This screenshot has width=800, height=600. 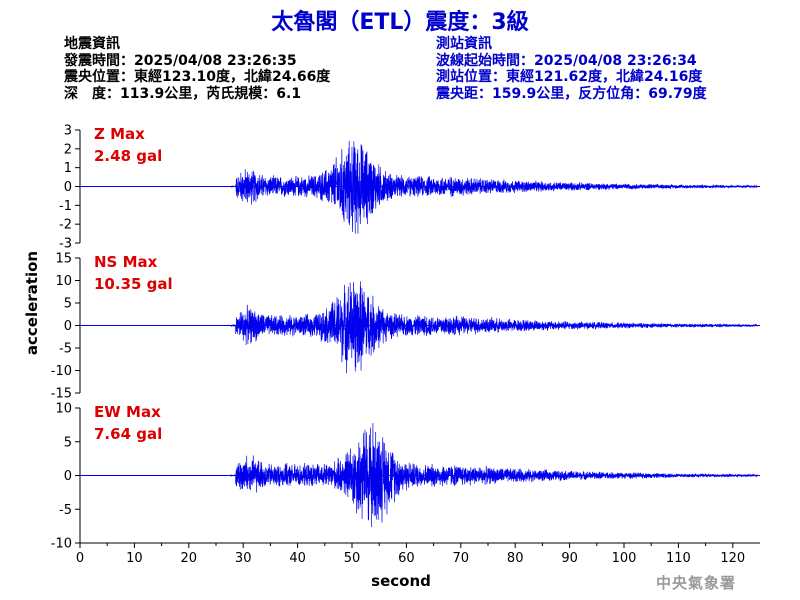 I want to click on x-tick-label: 10, so click(x=134, y=558).